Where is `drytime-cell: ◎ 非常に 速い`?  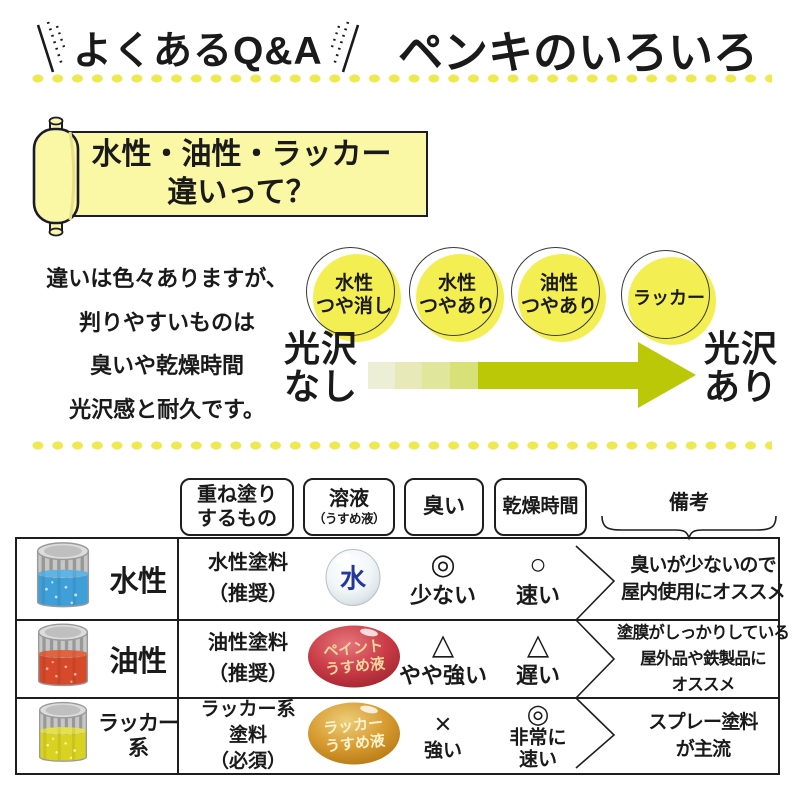
drytime-cell: ◎ 非常に 速い is located at coordinates (538, 735).